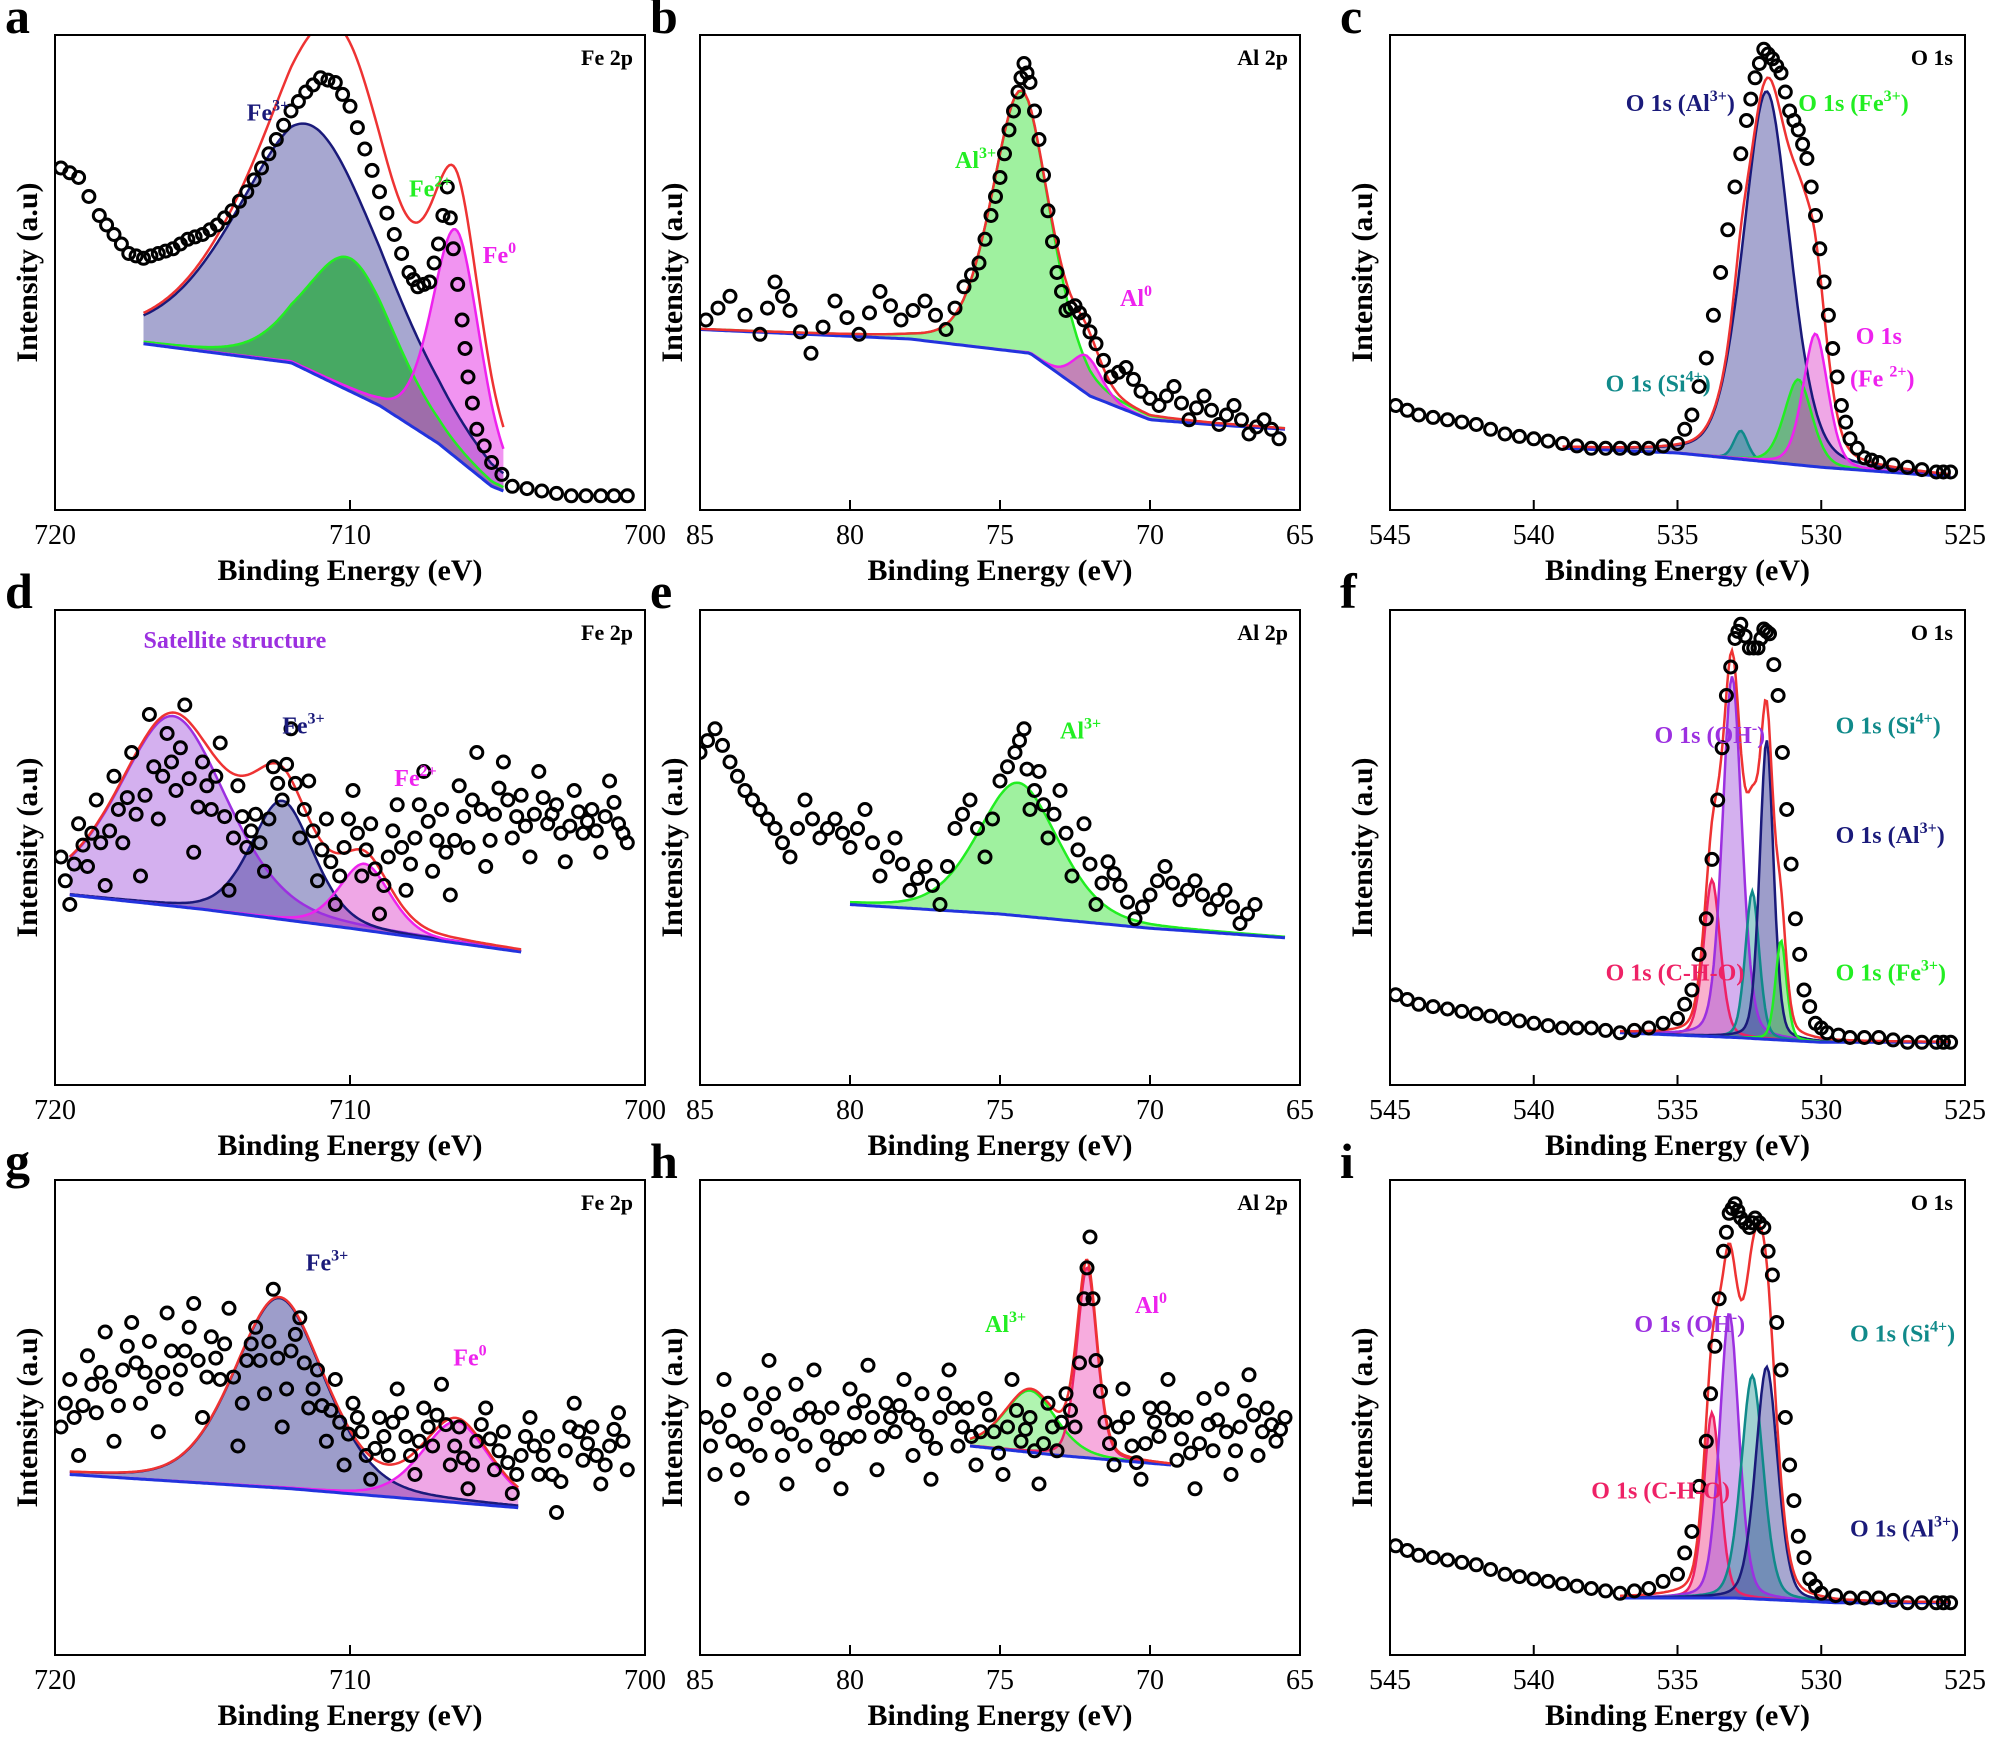  Describe the element at coordinates (1000, 535) in the screenshot. I see `x-tick-label: 75` at that location.